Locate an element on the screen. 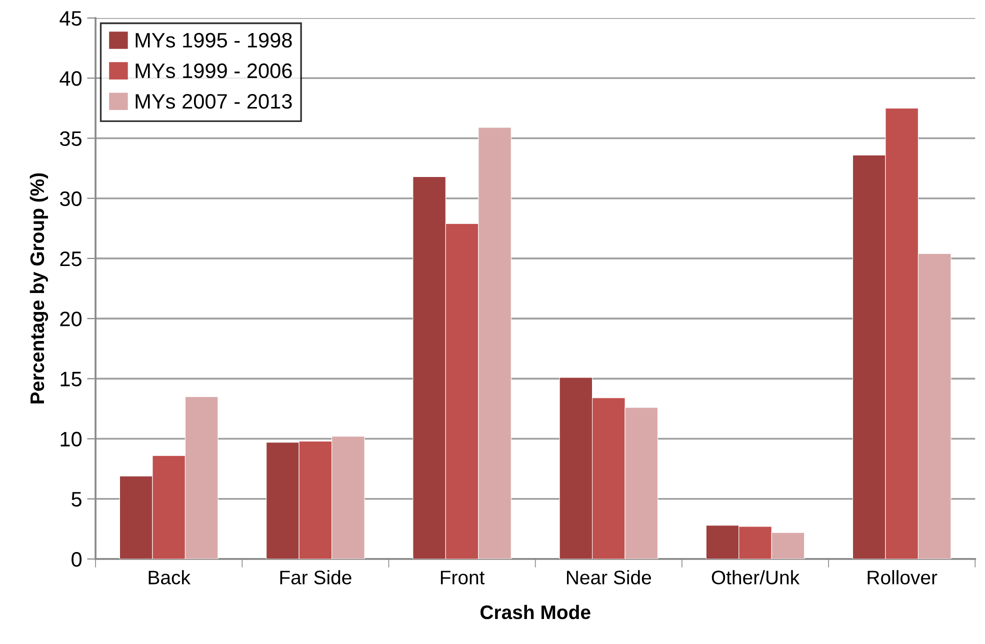 The height and width of the screenshot is (644, 985). x-tick-label: Front is located at coordinates (462, 577).